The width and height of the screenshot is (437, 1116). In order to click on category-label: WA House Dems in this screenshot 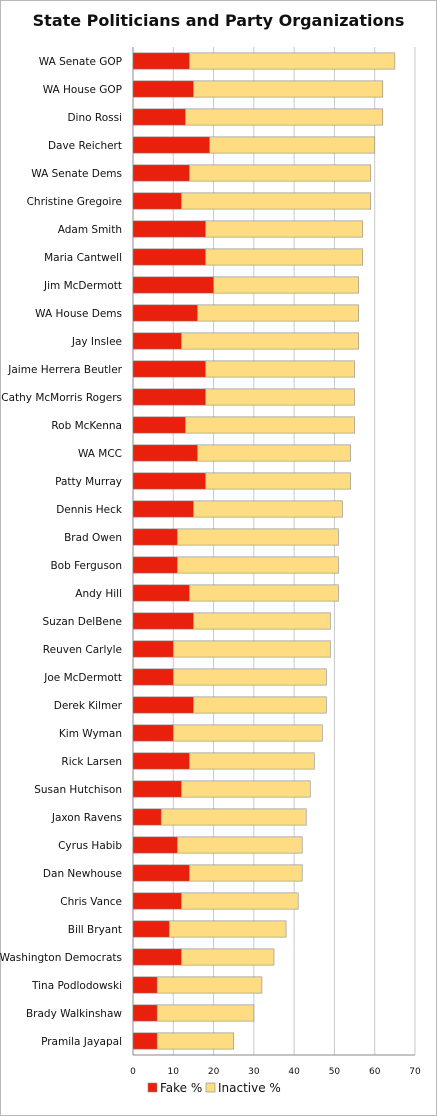, I will do `click(78, 314)`.